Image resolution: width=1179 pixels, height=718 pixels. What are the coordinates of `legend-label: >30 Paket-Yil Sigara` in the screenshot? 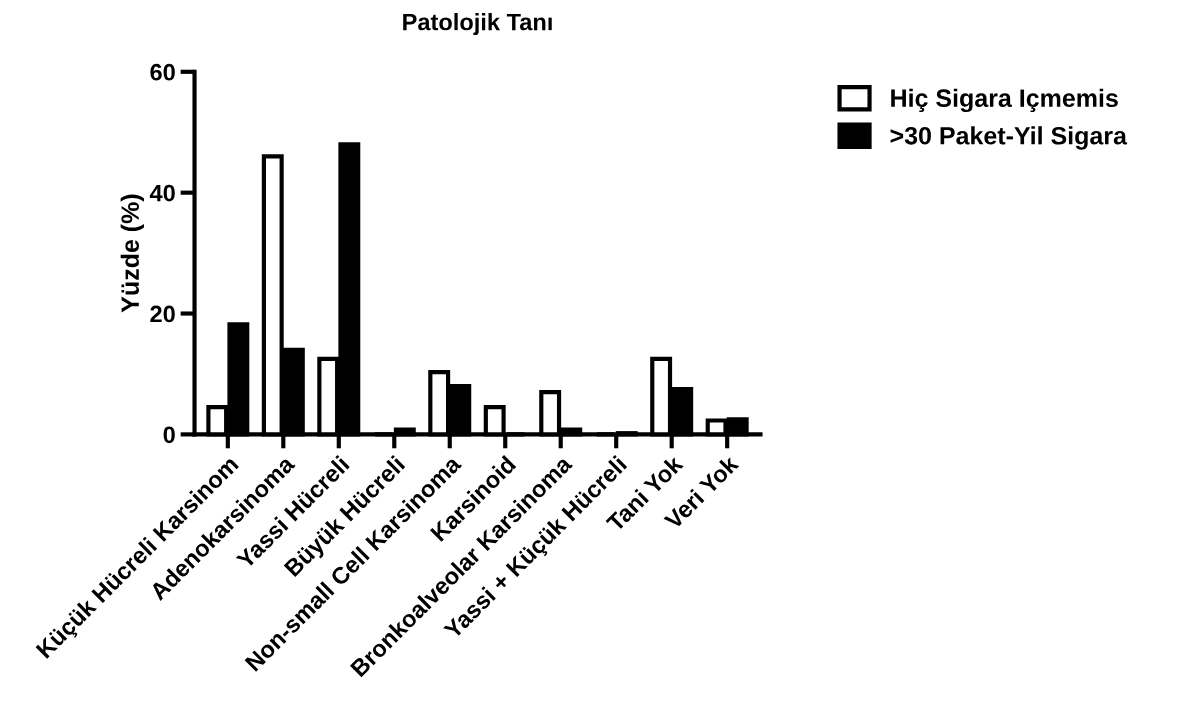 It's located at (1009, 138).